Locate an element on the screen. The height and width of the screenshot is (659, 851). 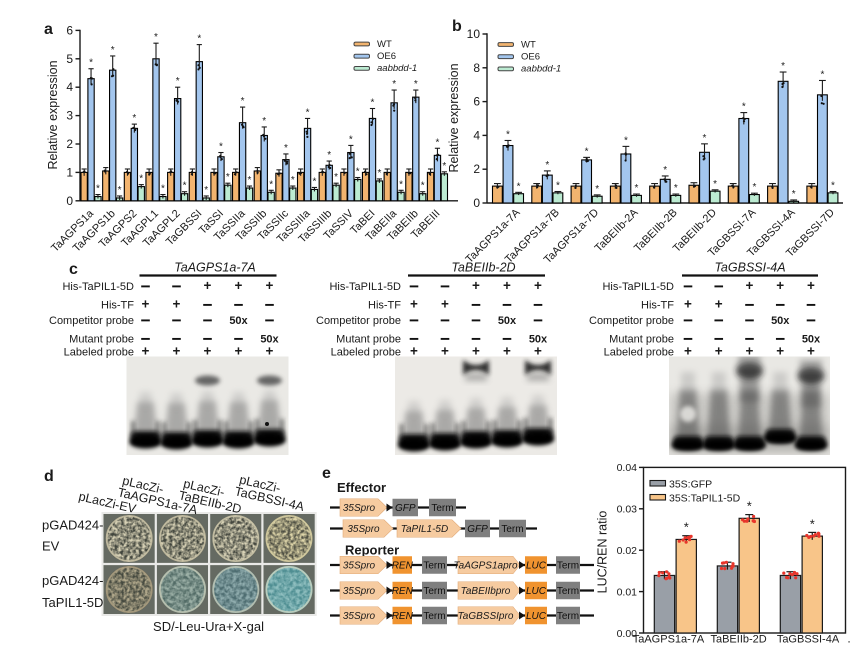
svg-text: 0.03 is located at coordinates (627, 510).